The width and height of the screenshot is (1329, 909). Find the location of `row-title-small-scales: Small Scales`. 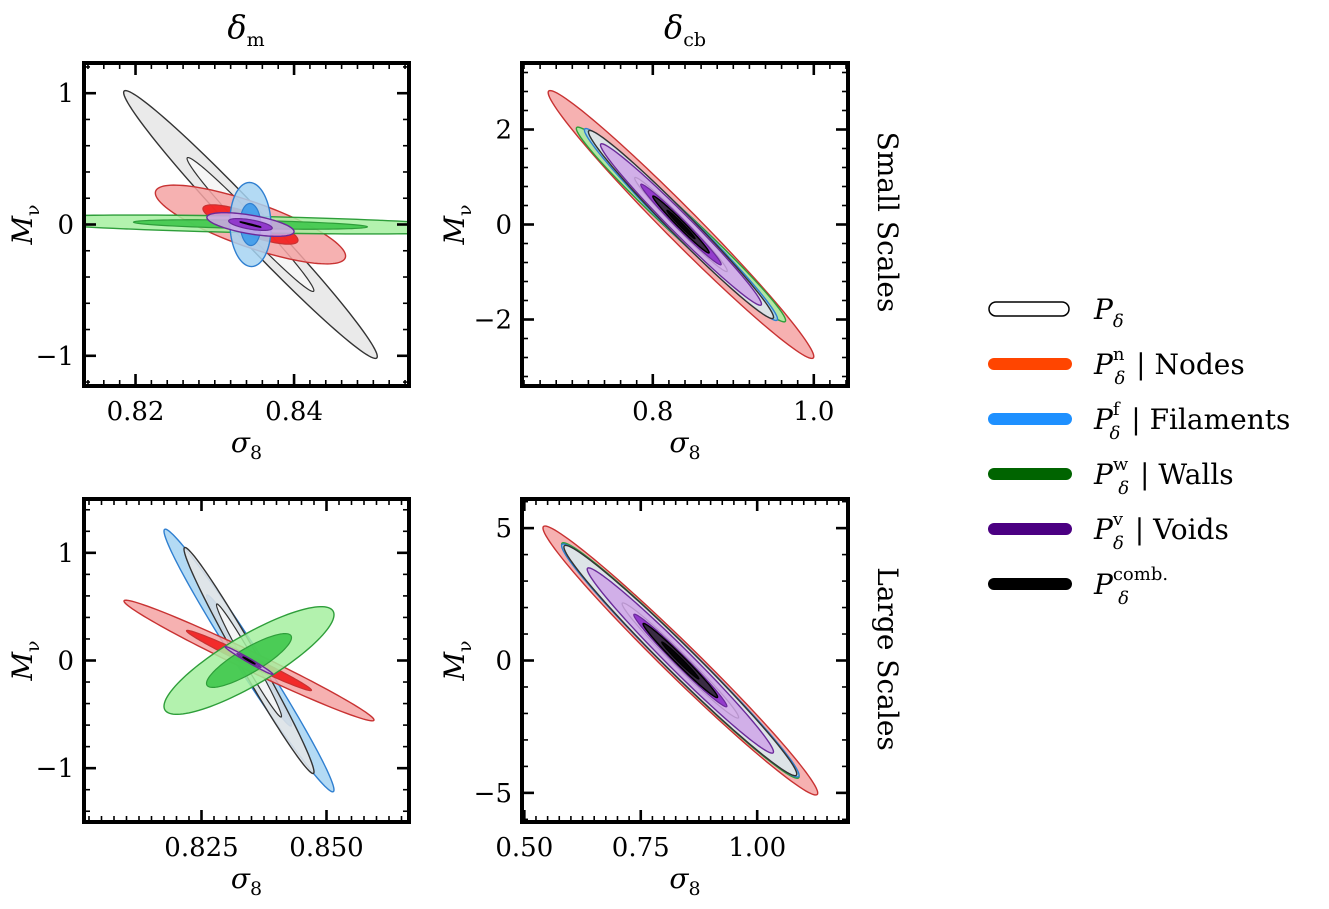

row-title-small-scales: Small Scales is located at coordinates (887, 222).